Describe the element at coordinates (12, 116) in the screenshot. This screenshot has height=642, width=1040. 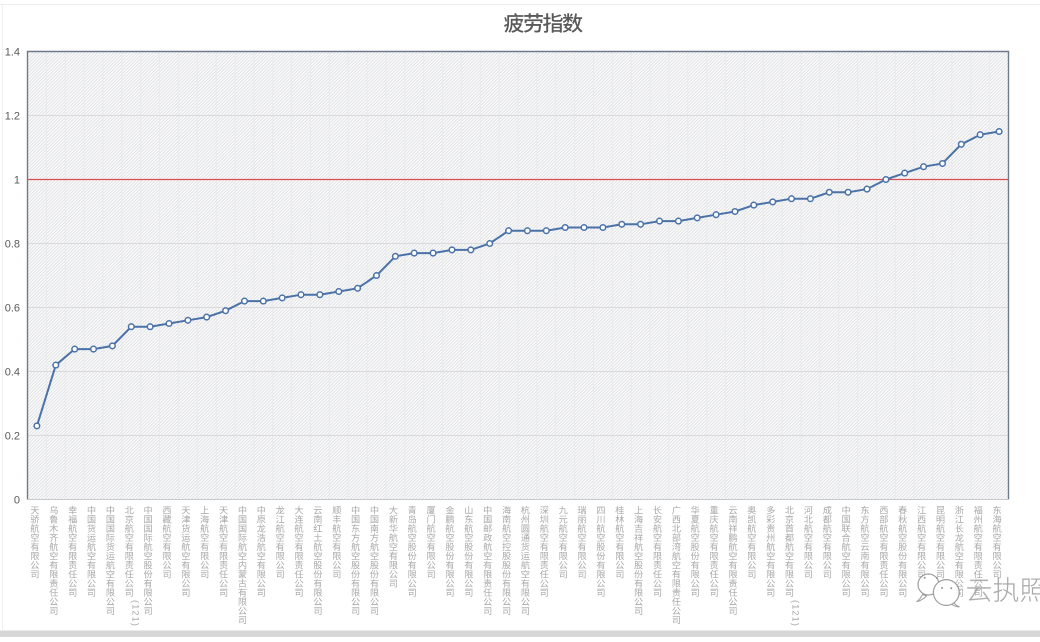
I see `svg-text: 1.2` at that location.